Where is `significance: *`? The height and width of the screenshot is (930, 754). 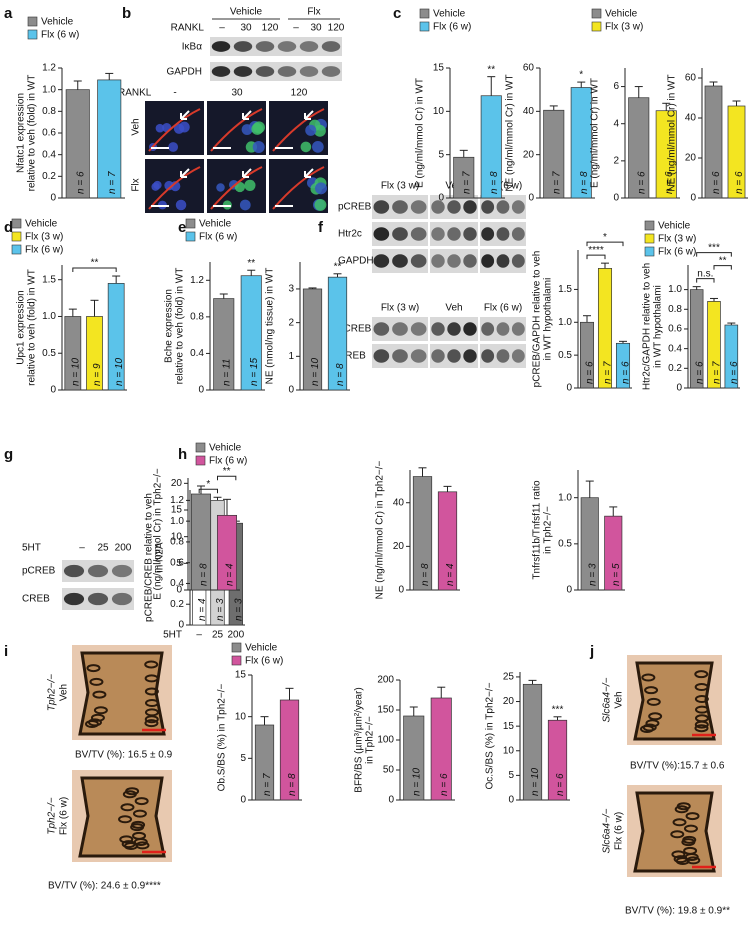
significance: * is located at coordinates (581, 75).